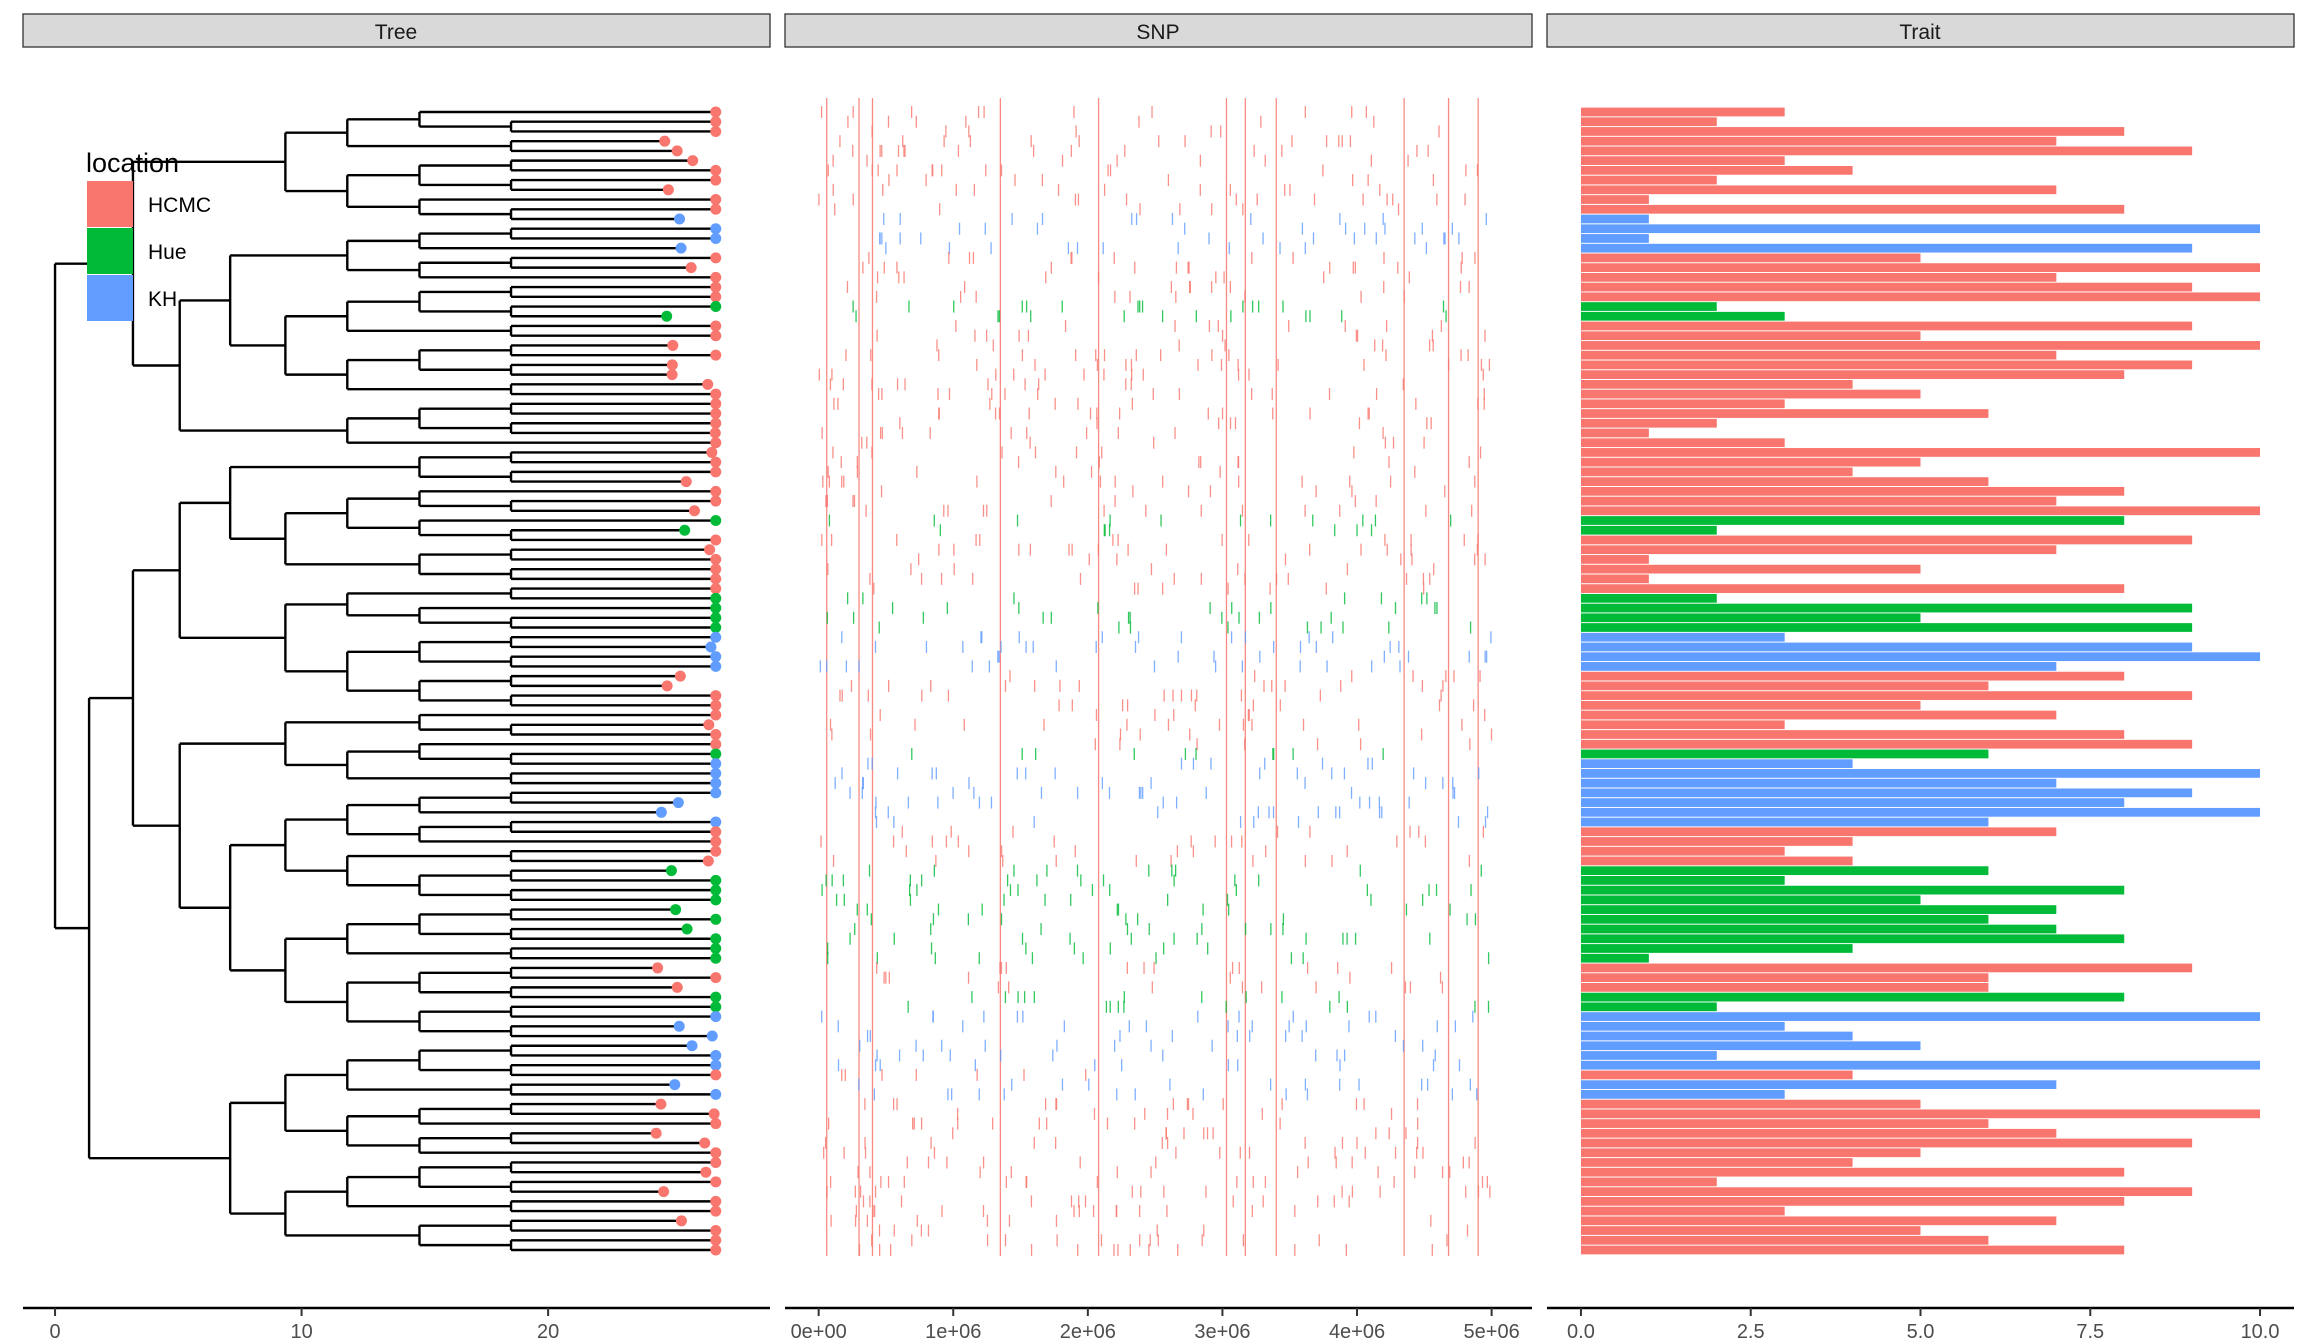 This screenshot has height=1344, width=2304. What do you see at coordinates (179, 205) in the screenshot?
I see `legend-label-hcmc: HCMC` at bounding box center [179, 205].